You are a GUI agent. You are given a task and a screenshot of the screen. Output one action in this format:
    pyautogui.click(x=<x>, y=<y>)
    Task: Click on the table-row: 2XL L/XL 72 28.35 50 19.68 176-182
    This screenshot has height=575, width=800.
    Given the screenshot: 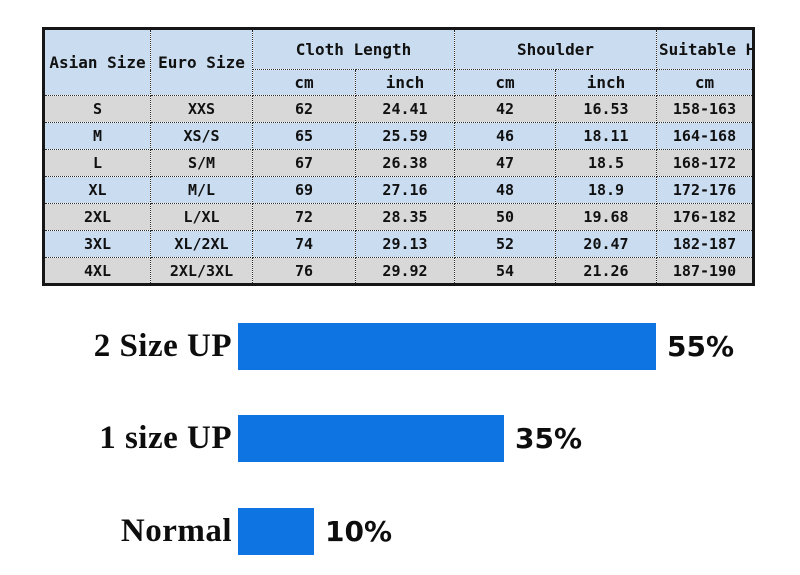 What is the action you would take?
    pyautogui.click(x=398, y=217)
    